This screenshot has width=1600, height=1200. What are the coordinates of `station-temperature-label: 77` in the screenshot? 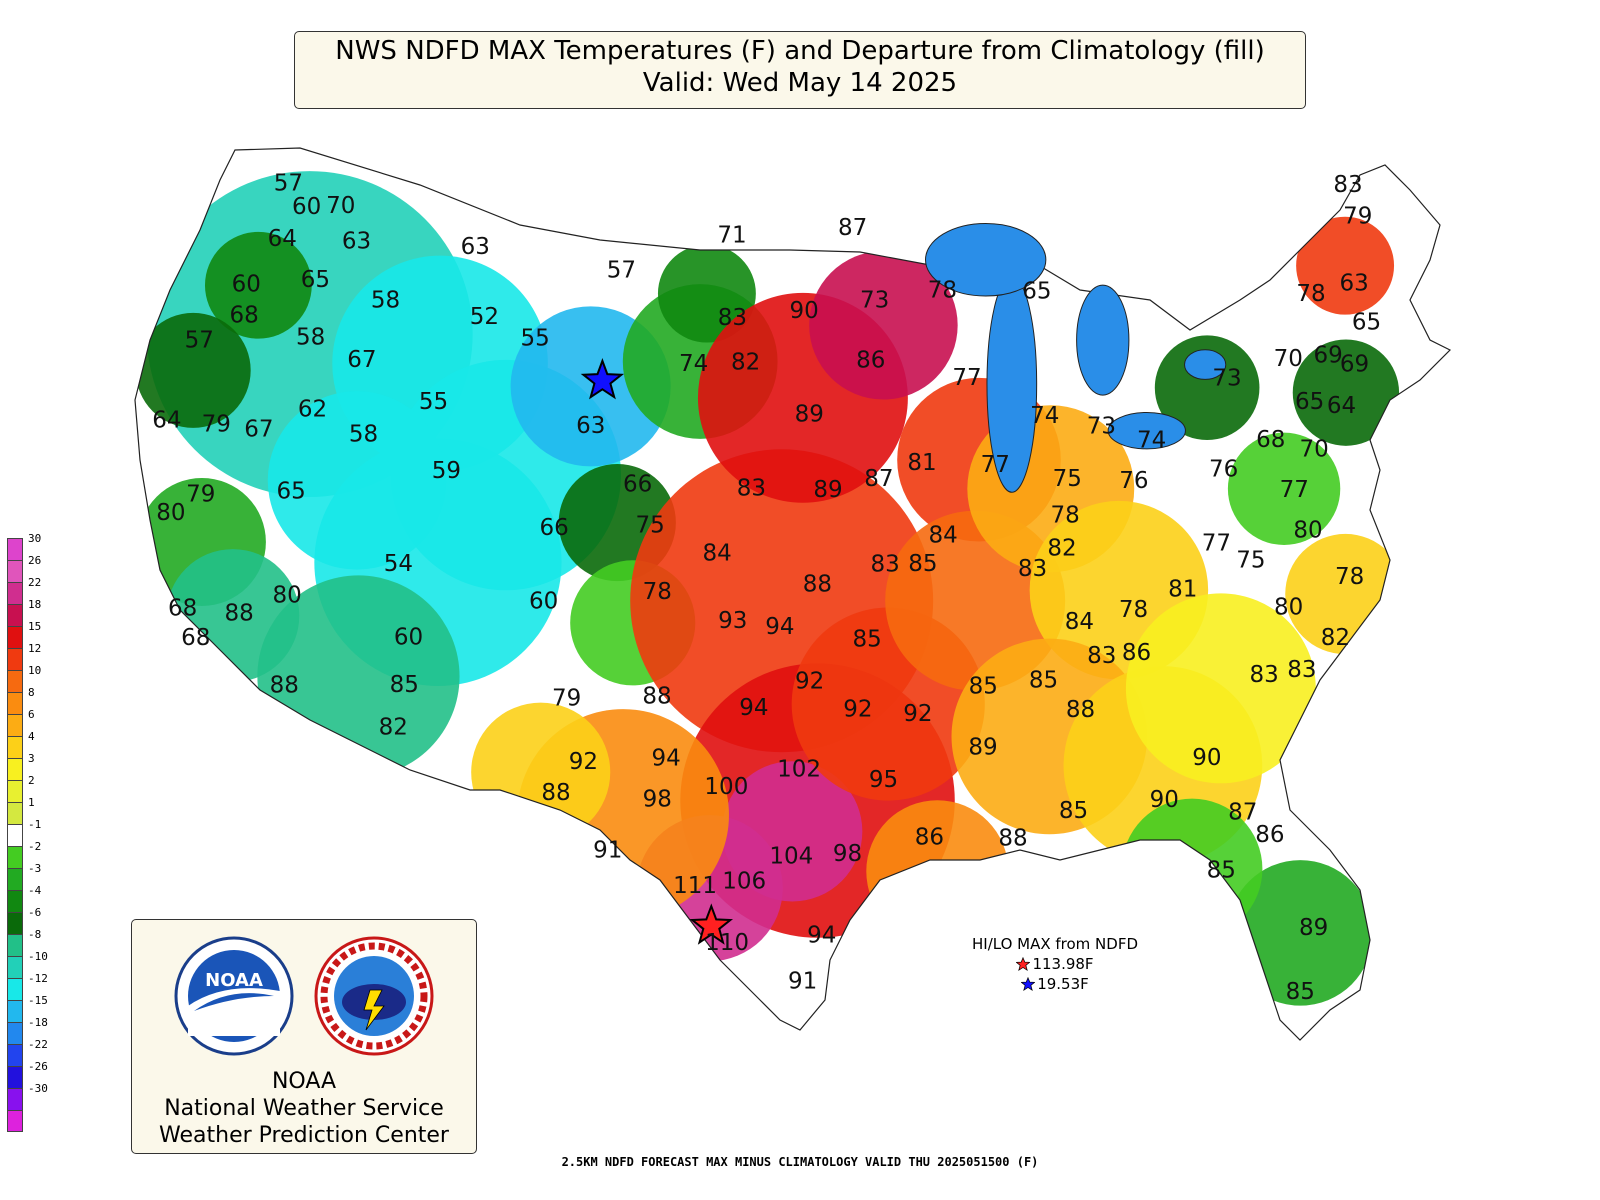 It's located at (966, 378).